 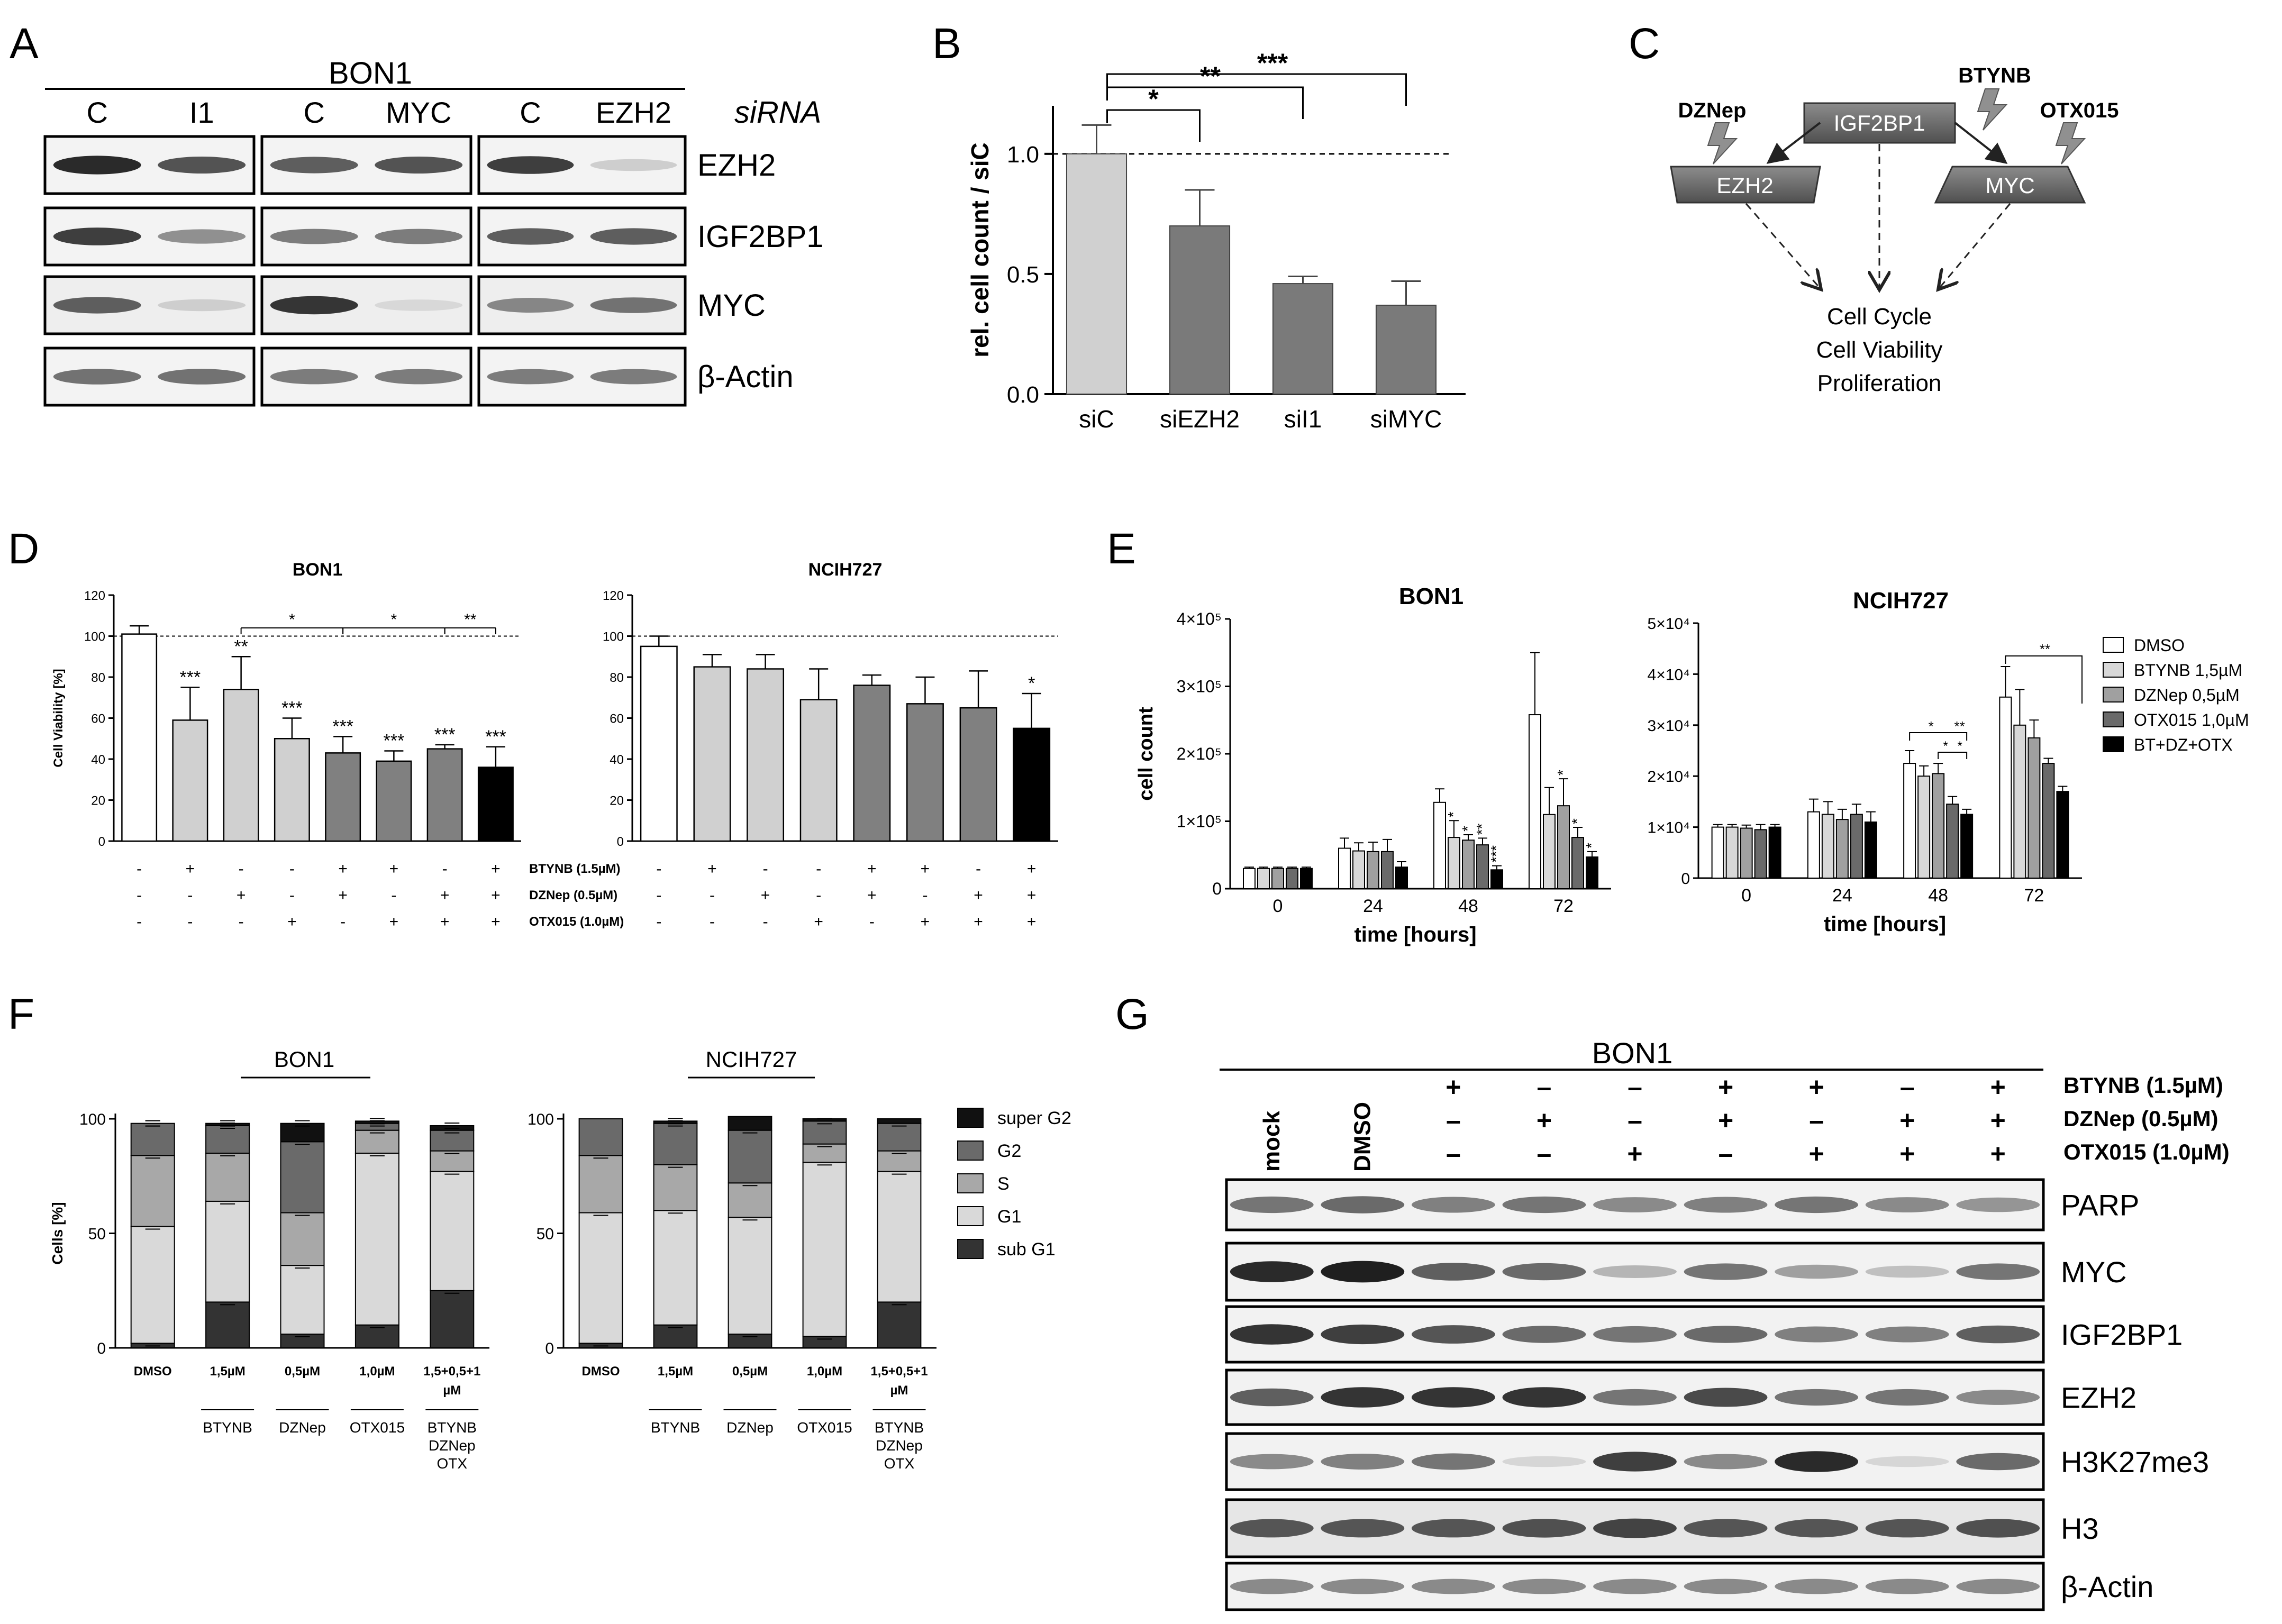 What do you see at coordinates (947, 44) in the screenshot?
I see `panel-letter-b: B` at bounding box center [947, 44].